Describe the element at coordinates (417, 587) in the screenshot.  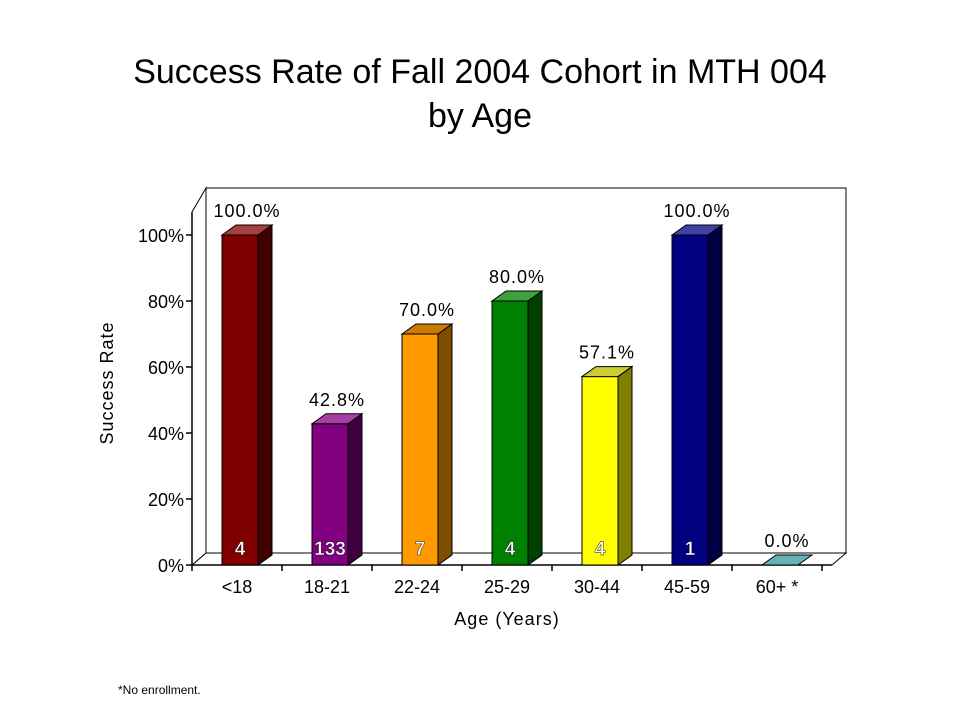
I see `x-tick-label: 22-24` at that location.